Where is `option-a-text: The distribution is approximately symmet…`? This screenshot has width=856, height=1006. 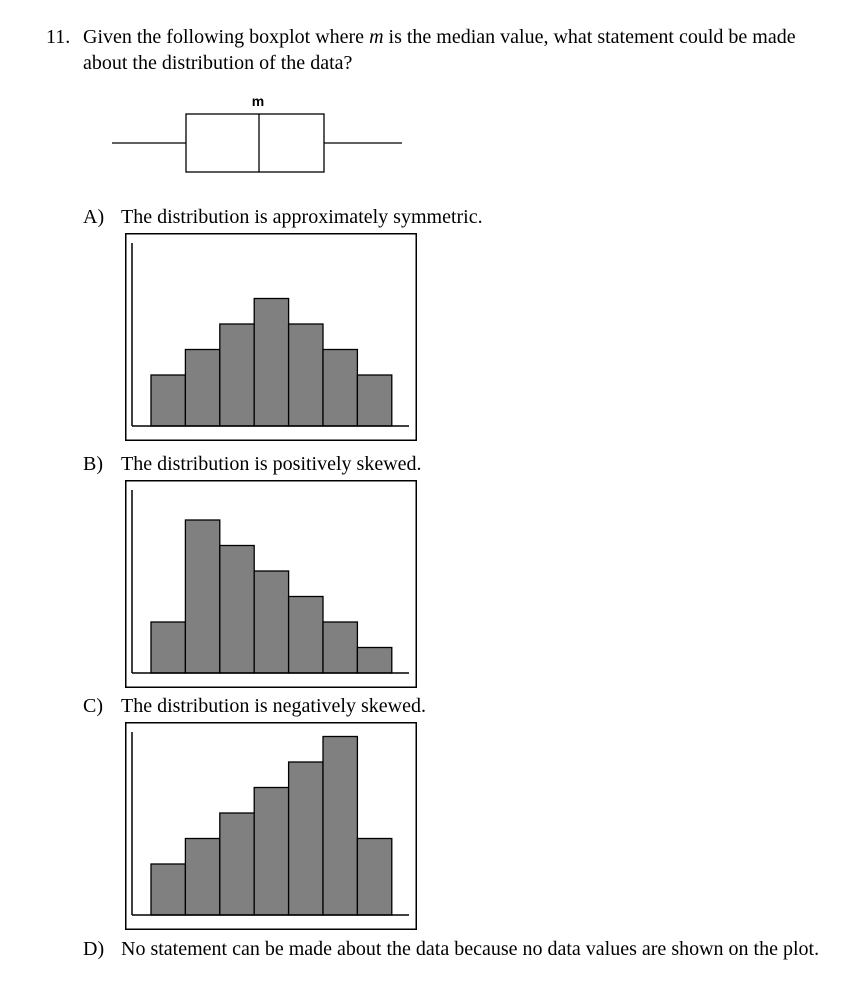 option-a-text: The distribution is approximately symmet… is located at coordinates (302, 217).